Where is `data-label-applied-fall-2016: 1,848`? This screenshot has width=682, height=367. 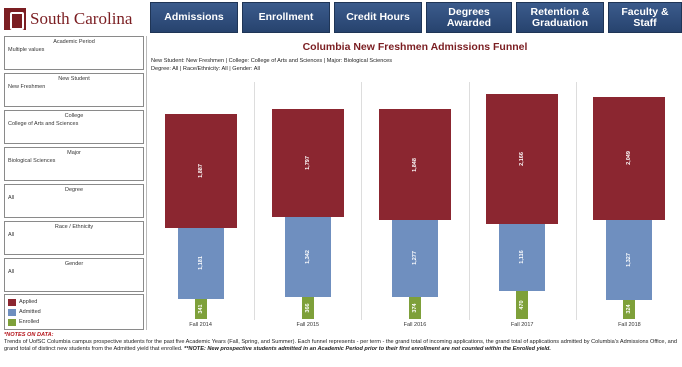 data-label-applied-fall-2016: 1,848 is located at coordinates (415, 164).